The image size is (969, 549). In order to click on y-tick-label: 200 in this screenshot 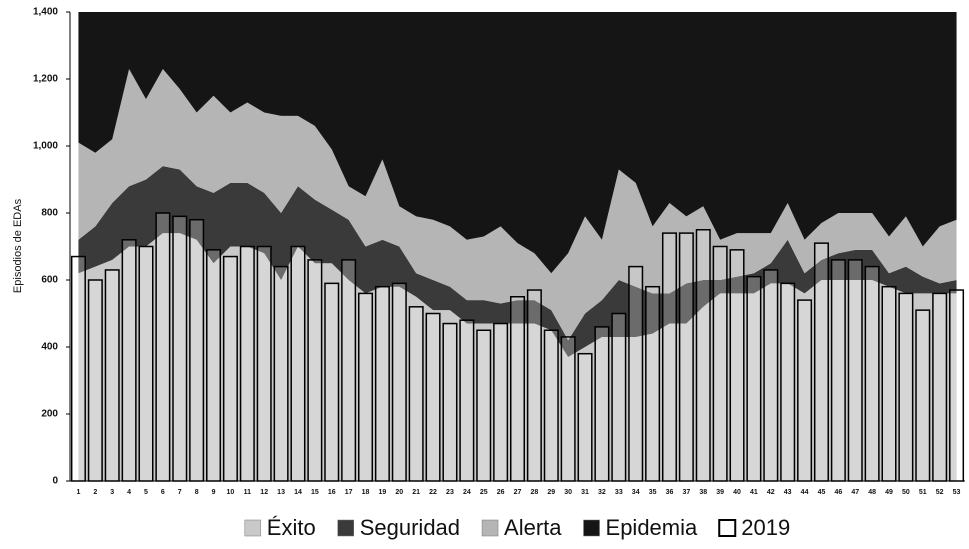, I will do `click(49, 414)`.